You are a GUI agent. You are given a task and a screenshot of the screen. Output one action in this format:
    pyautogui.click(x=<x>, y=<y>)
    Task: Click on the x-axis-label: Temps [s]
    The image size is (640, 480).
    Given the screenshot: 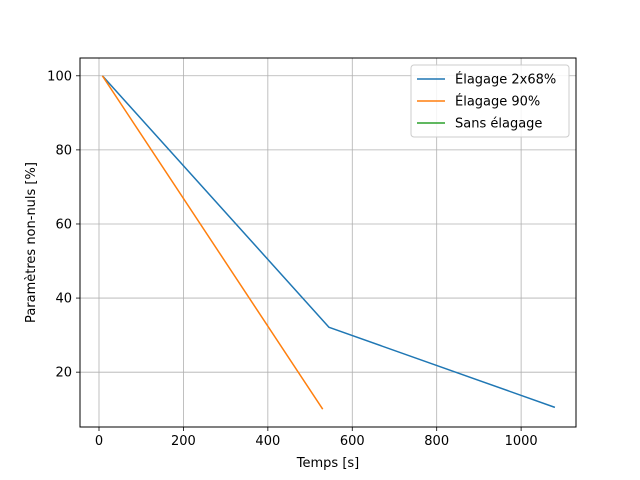 What is the action you would take?
    pyautogui.click(x=327, y=463)
    